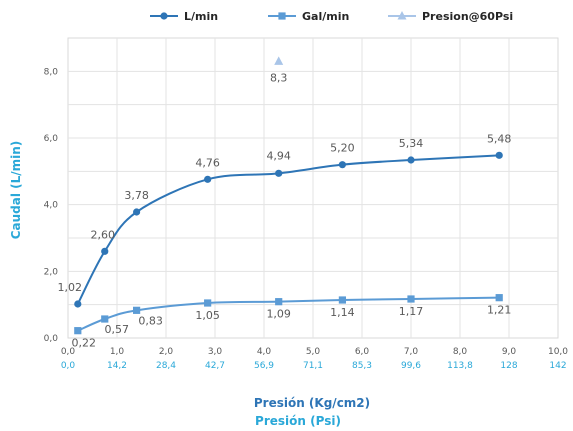  Describe the element at coordinates (264, 366) in the screenshot. I see `x2-tick-label: 56,9` at that location.